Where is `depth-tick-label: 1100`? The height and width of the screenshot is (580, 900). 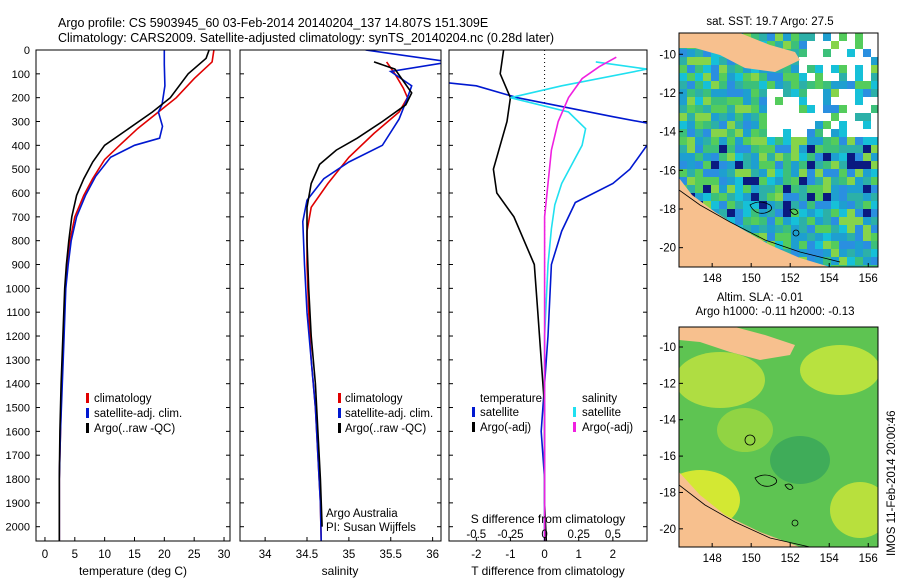
depth-tick-label: 1100 is located at coordinates (18, 313).